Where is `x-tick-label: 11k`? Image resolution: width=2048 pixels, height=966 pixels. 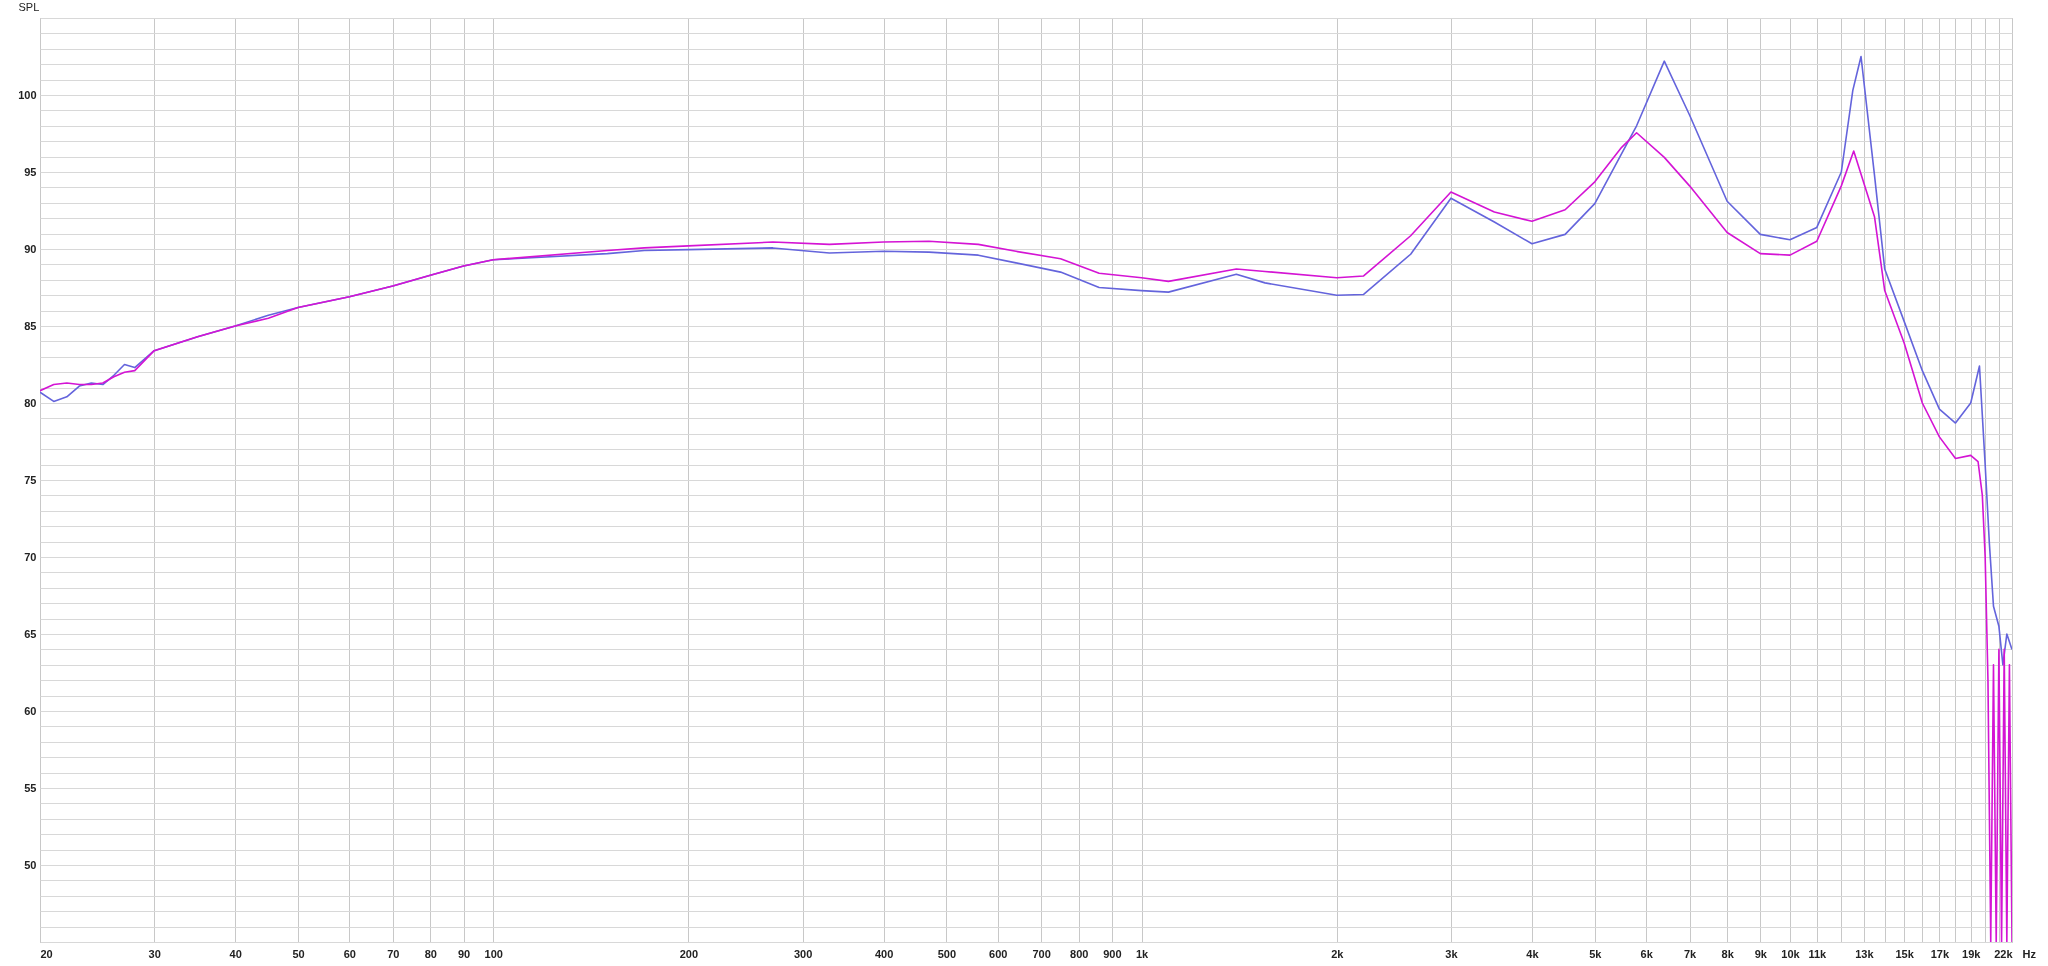 x-tick-label: 11k is located at coordinates (1818, 953).